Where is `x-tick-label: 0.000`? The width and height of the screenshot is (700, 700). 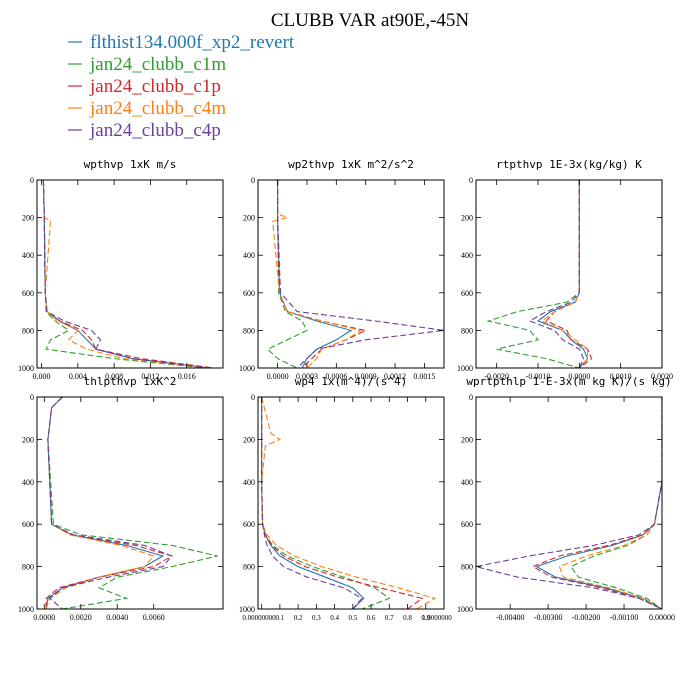
x-tick-label: 0.000 is located at coordinates (42, 376).